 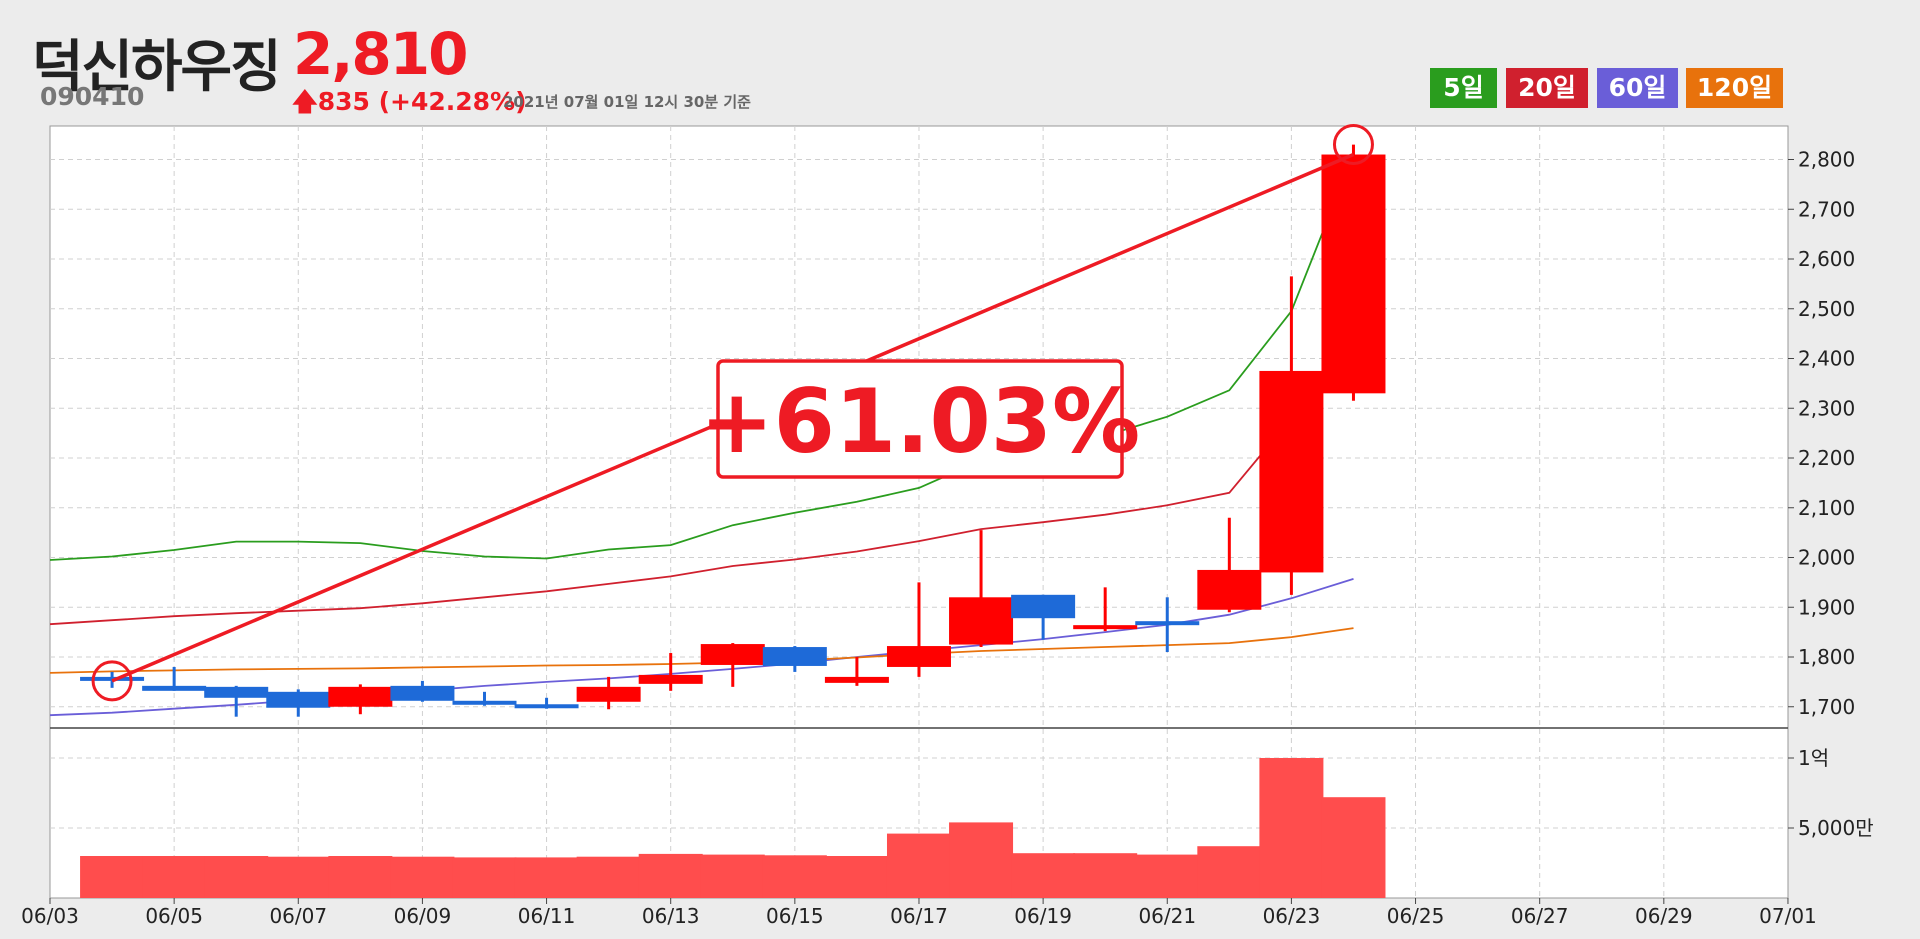 I want to click on trend-start-marker, so click(x=112, y=681).